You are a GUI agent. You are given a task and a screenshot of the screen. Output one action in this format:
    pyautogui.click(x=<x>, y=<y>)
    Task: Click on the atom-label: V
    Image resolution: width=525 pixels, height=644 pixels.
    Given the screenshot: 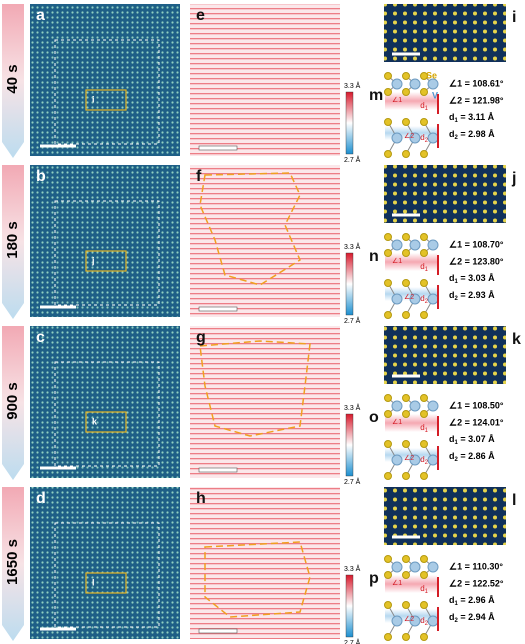 What is the action you would take?
    pyautogui.click(x=435, y=95)
    